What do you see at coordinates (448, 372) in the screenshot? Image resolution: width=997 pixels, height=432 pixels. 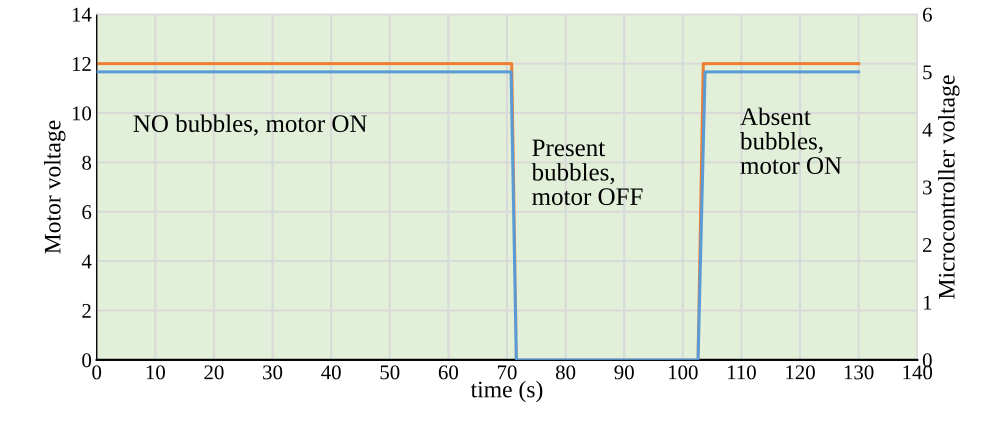 I see `x-tick-label: 60` at bounding box center [448, 372].